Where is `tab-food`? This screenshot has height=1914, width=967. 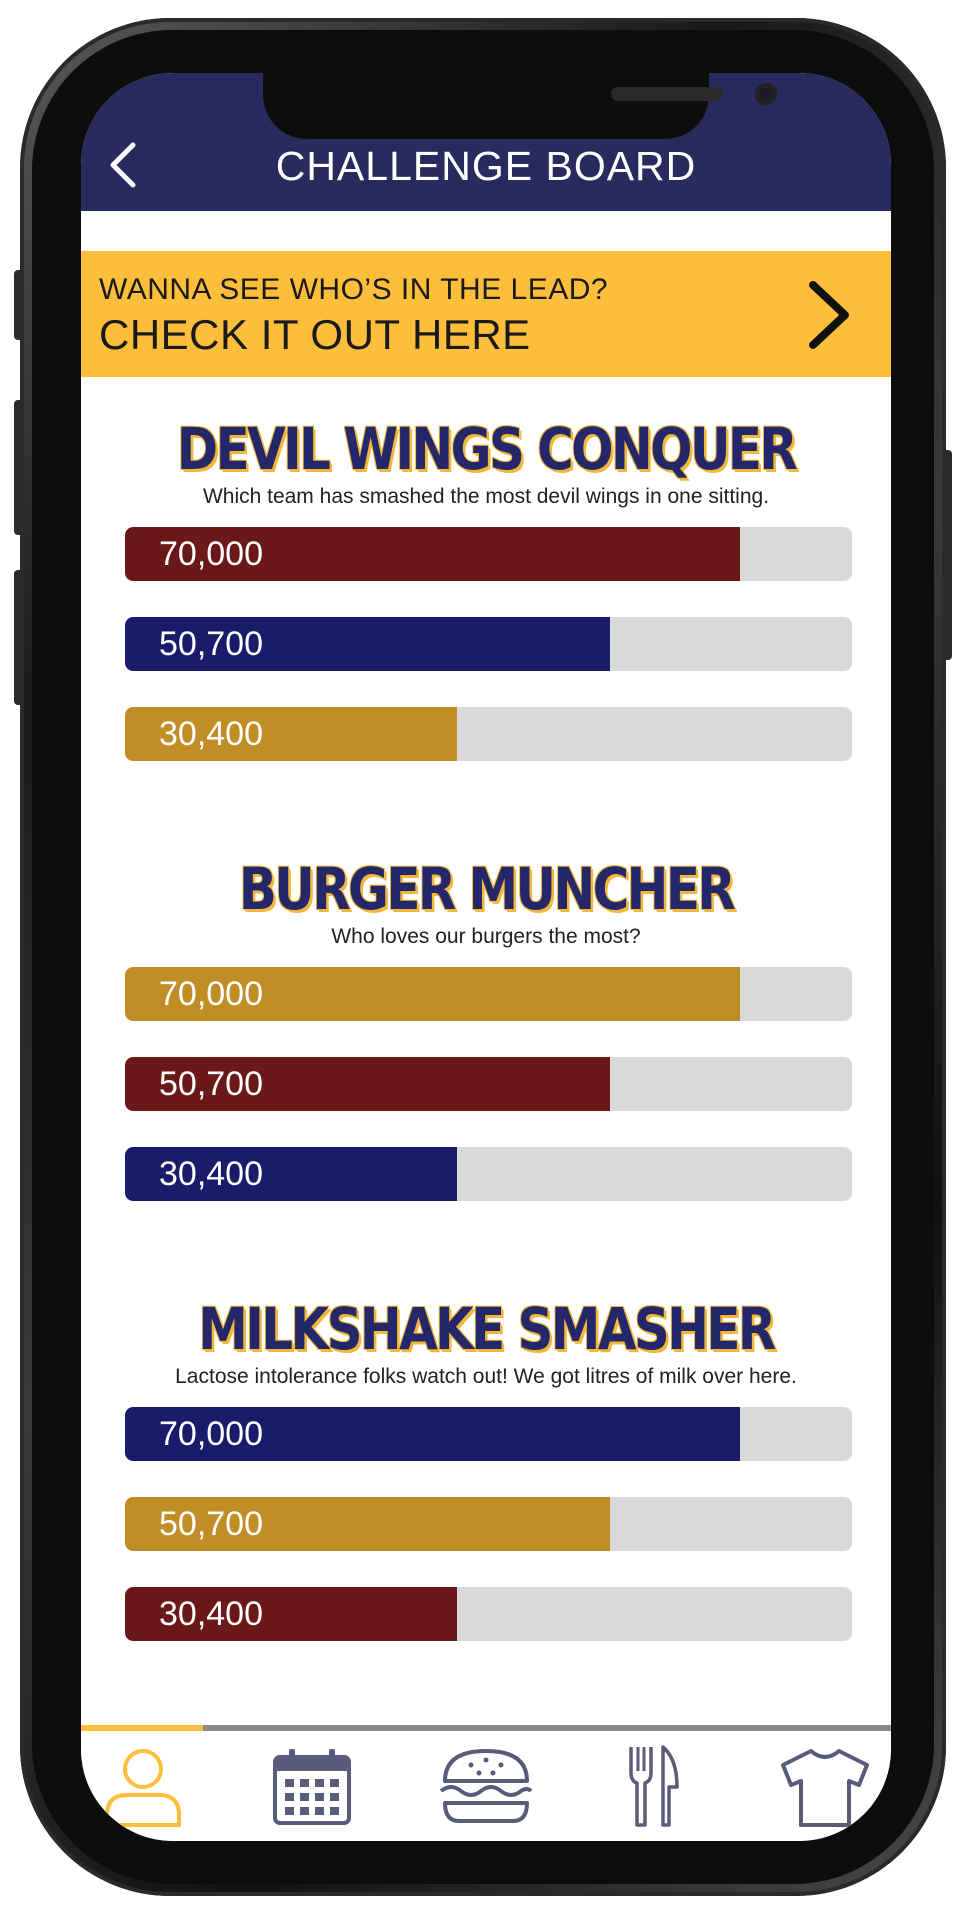 tab-food is located at coordinates (651, 1786).